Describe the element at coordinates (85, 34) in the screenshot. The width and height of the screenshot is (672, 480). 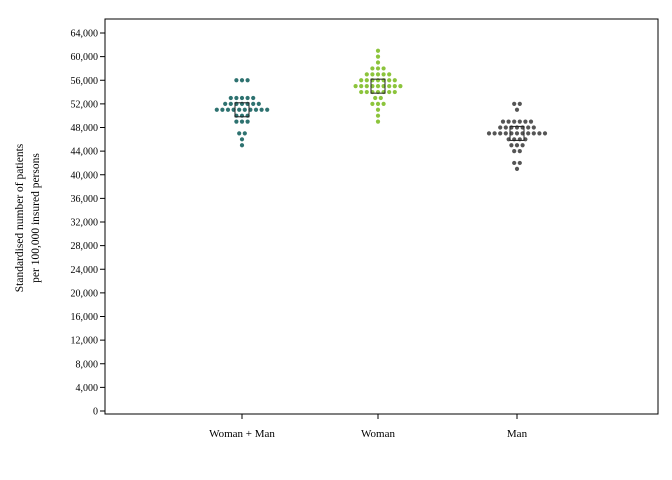
I see `y-tick-label: 64,000` at that location.